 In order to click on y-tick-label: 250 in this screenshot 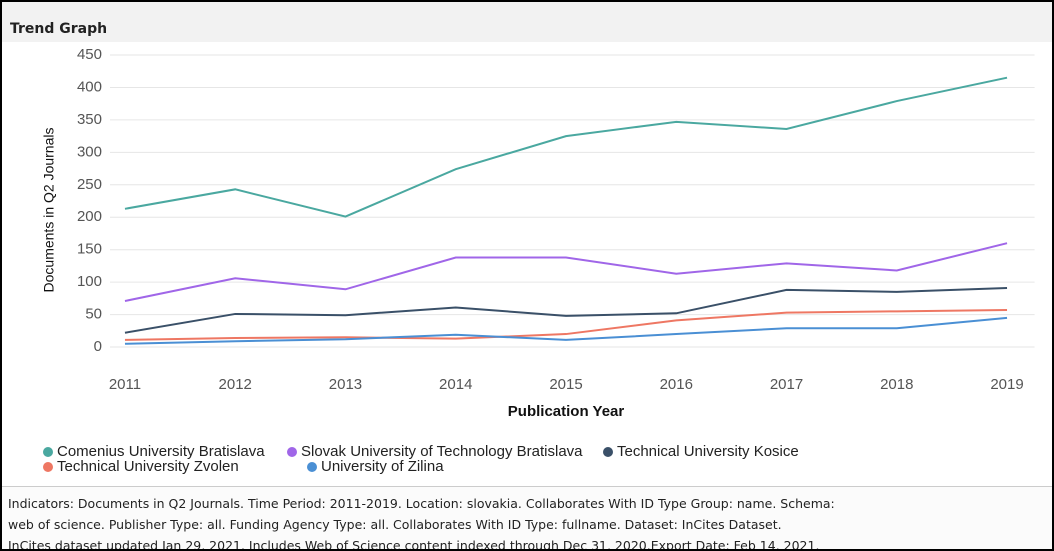, I will do `click(89, 184)`.